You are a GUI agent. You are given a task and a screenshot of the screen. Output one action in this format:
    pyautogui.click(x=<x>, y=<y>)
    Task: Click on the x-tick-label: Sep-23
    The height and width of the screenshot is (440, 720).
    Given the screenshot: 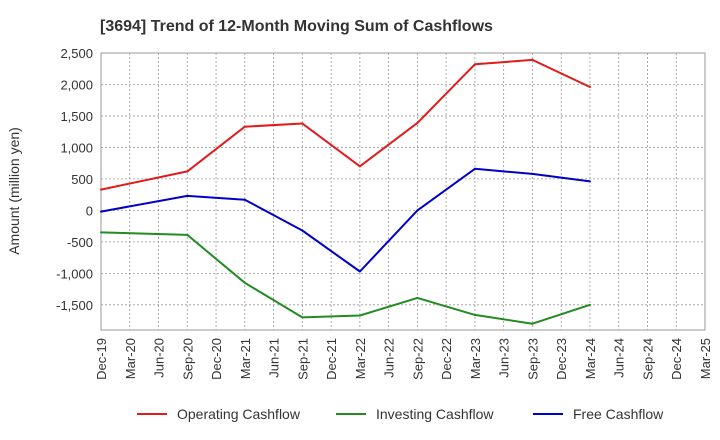 What is the action you would take?
    pyautogui.click(x=532, y=359)
    